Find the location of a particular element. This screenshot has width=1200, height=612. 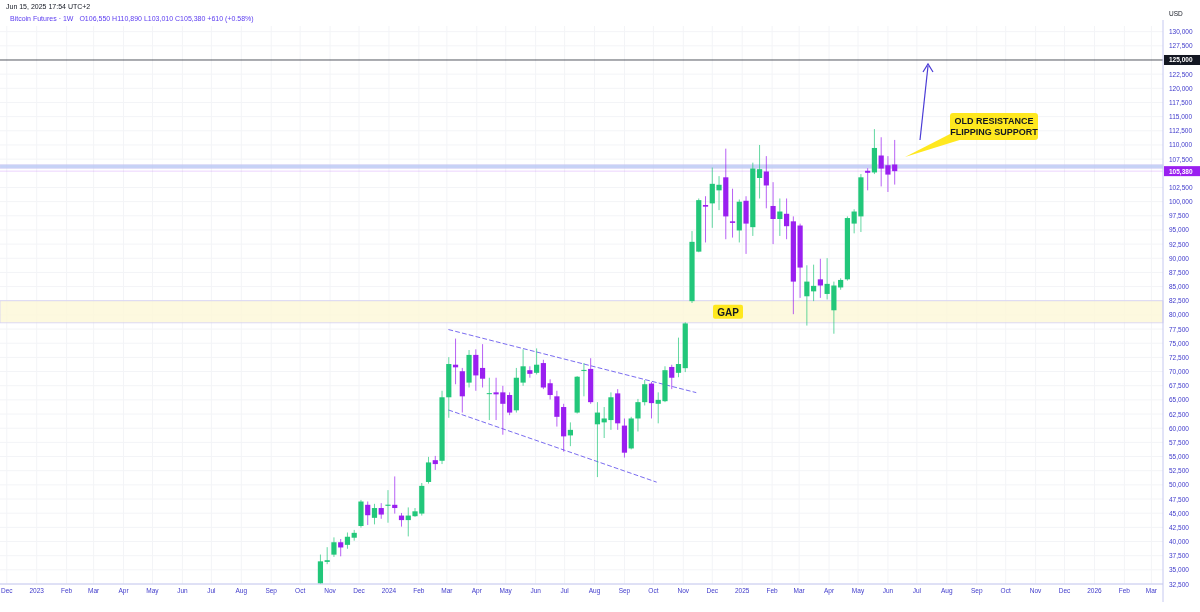

annotation: OLD RESISTANCE FLIPPING SUPPORT is located at coordinates (994, 126).